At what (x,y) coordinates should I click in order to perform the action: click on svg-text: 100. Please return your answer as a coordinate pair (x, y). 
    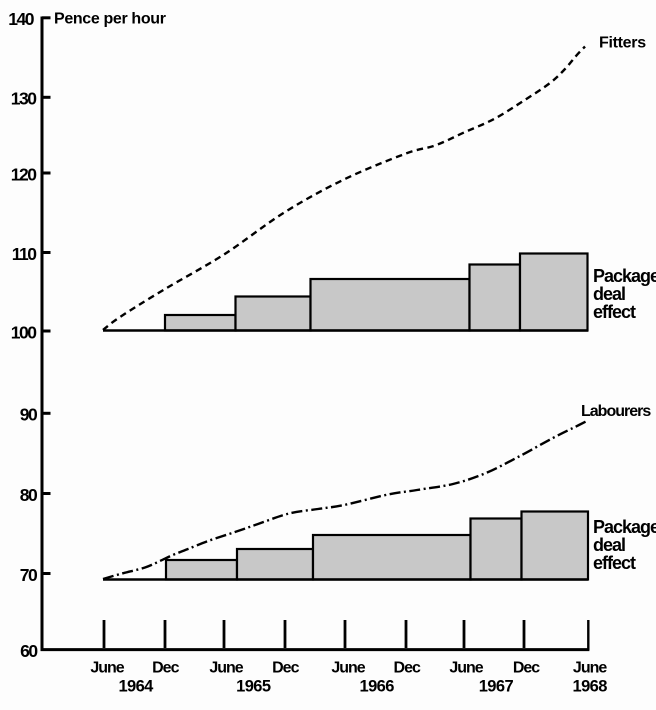
    Looking at the image, I should click on (24, 332).